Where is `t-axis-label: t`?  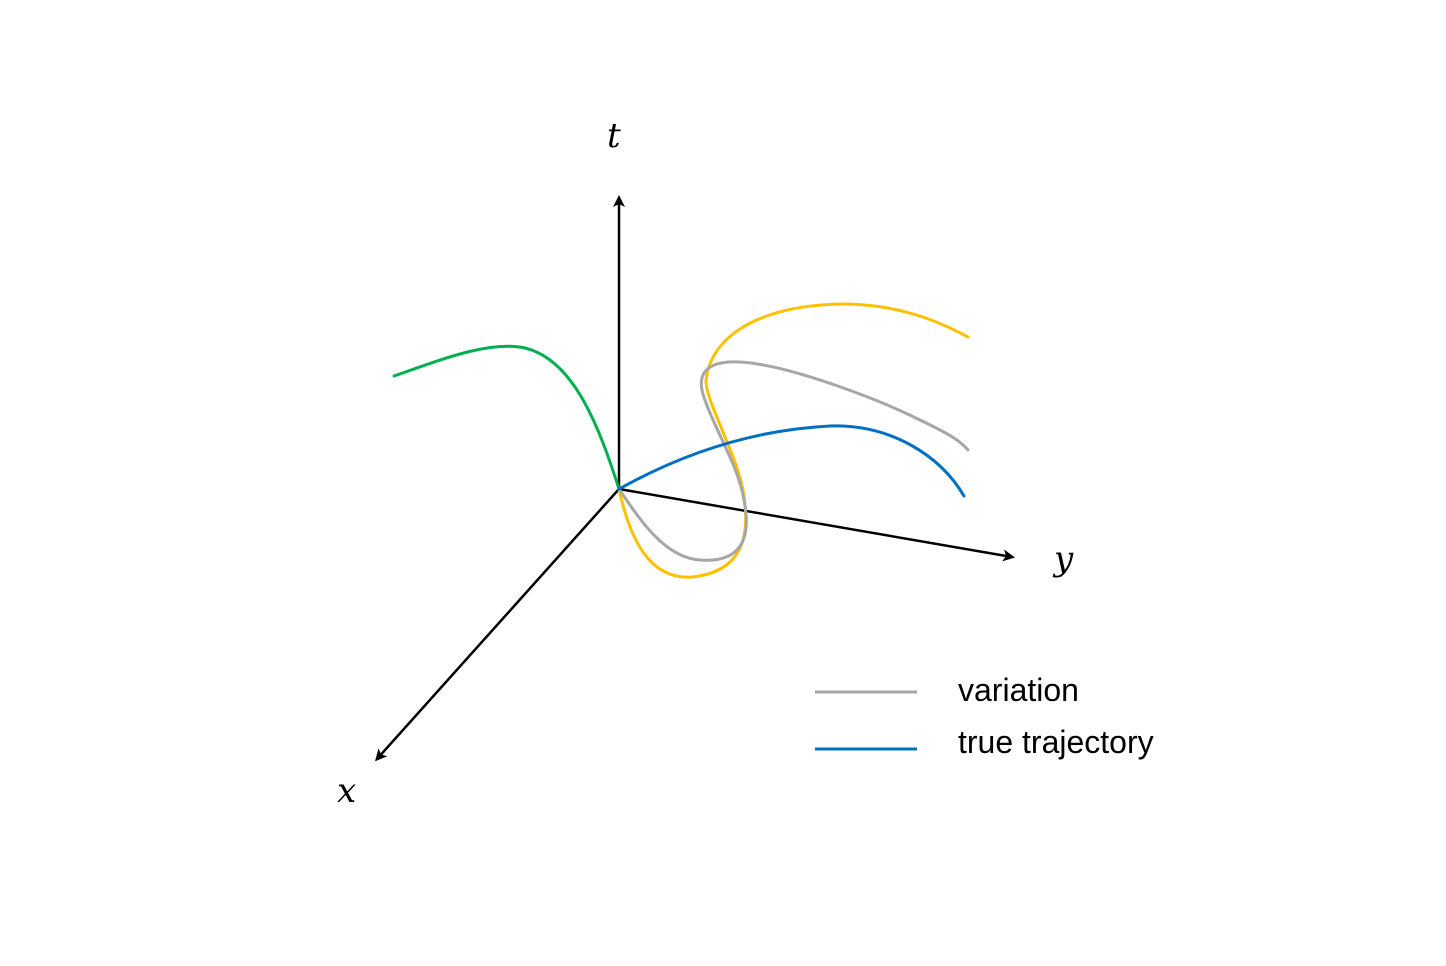
t-axis-label: t is located at coordinates (614, 136).